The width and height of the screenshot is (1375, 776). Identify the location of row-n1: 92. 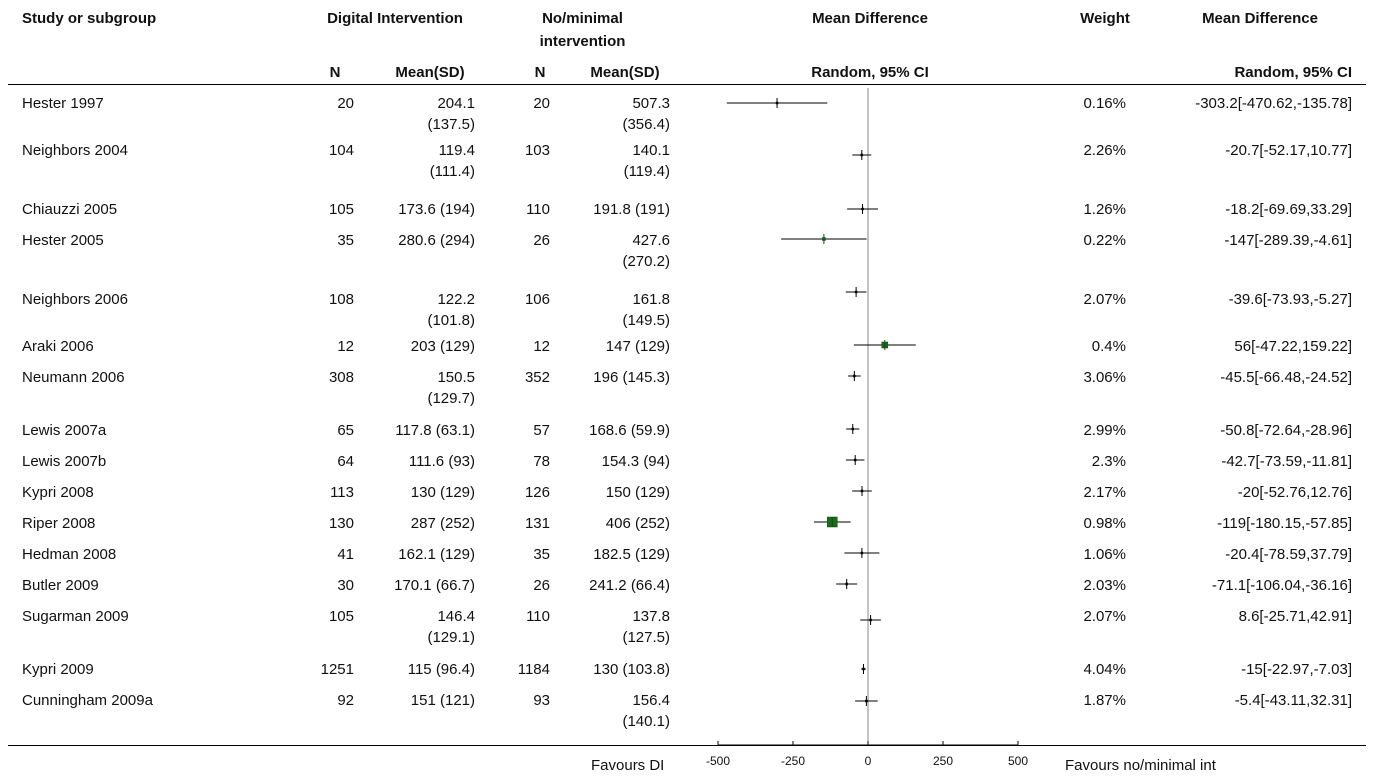
(345, 700).